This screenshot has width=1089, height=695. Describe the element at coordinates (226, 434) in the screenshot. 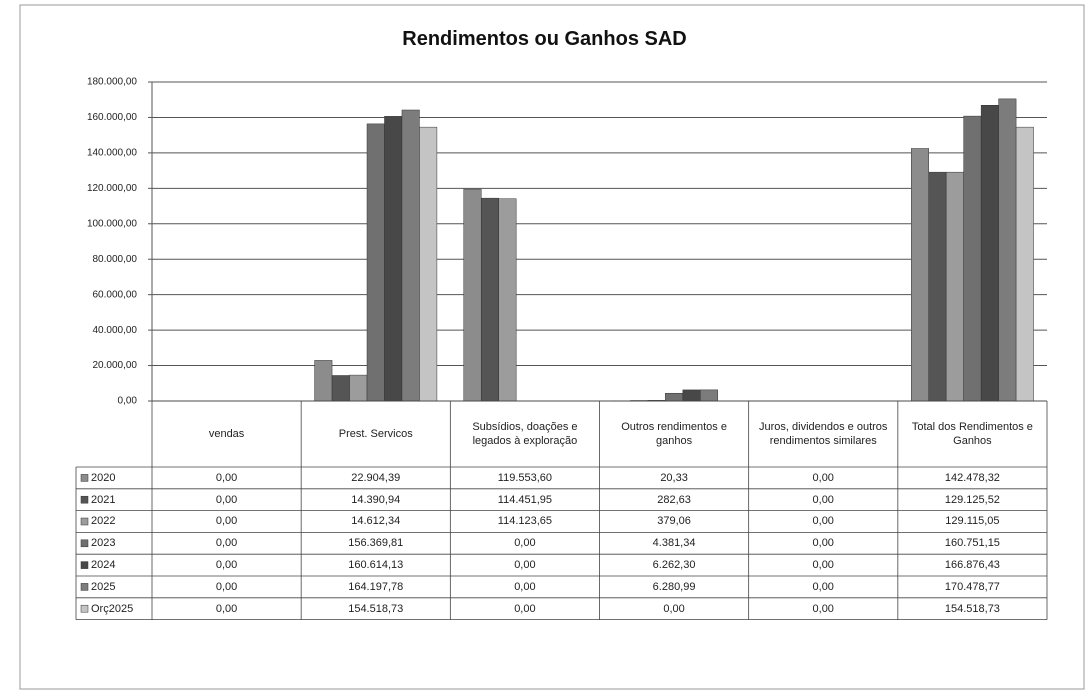

I see `category-header: vendas` at that location.